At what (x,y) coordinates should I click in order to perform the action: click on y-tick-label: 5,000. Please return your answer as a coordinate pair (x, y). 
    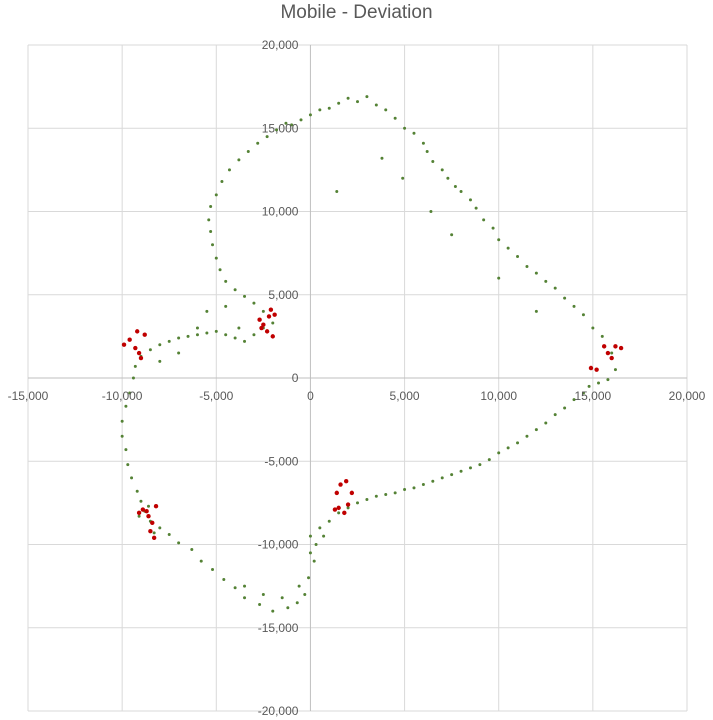
    Looking at the image, I should click on (283, 295).